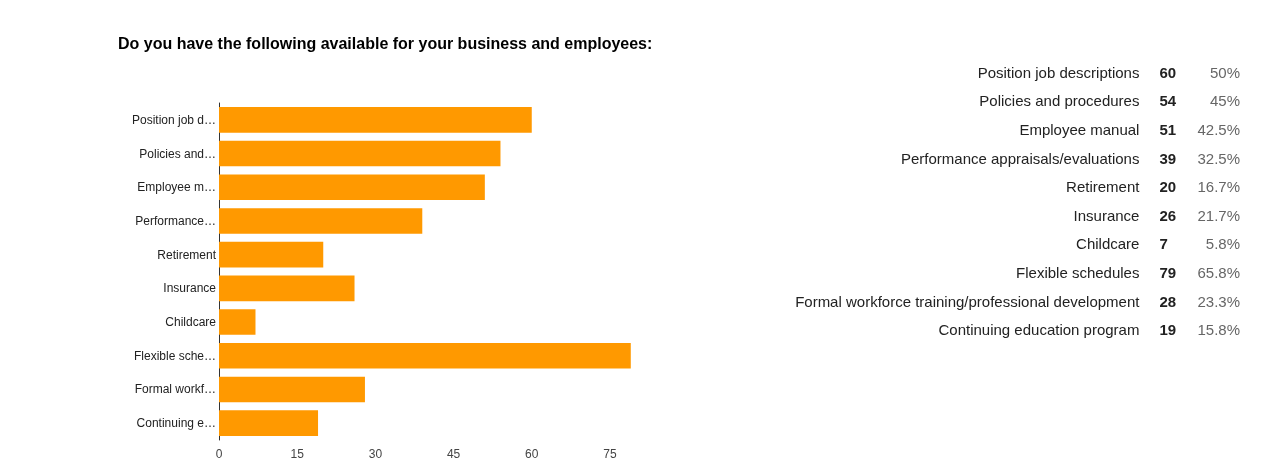  Describe the element at coordinates (1164, 244) in the screenshot. I see `text: 7` at that location.